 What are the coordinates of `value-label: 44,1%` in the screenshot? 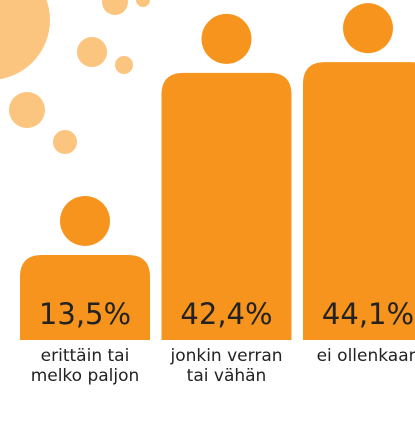 It's located at (368, 314).